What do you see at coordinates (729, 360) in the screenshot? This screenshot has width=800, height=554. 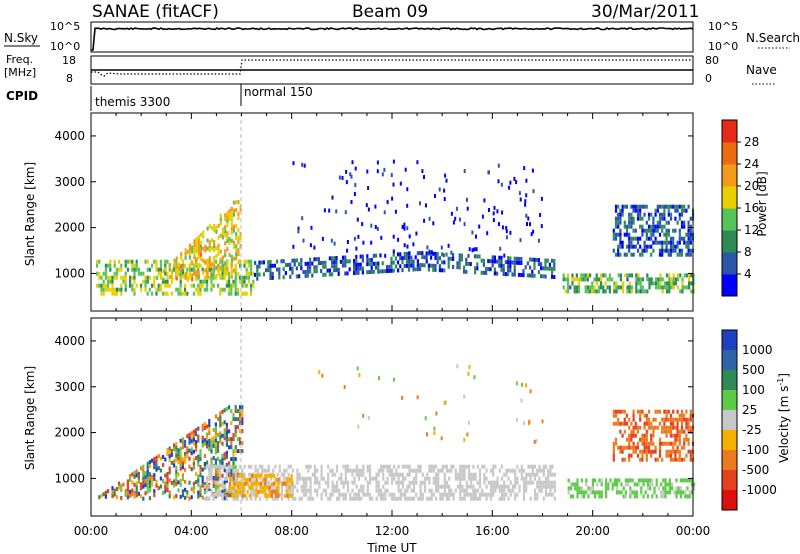 I see `velocity-colorbar-swatch` at bounding box center [729, 360].